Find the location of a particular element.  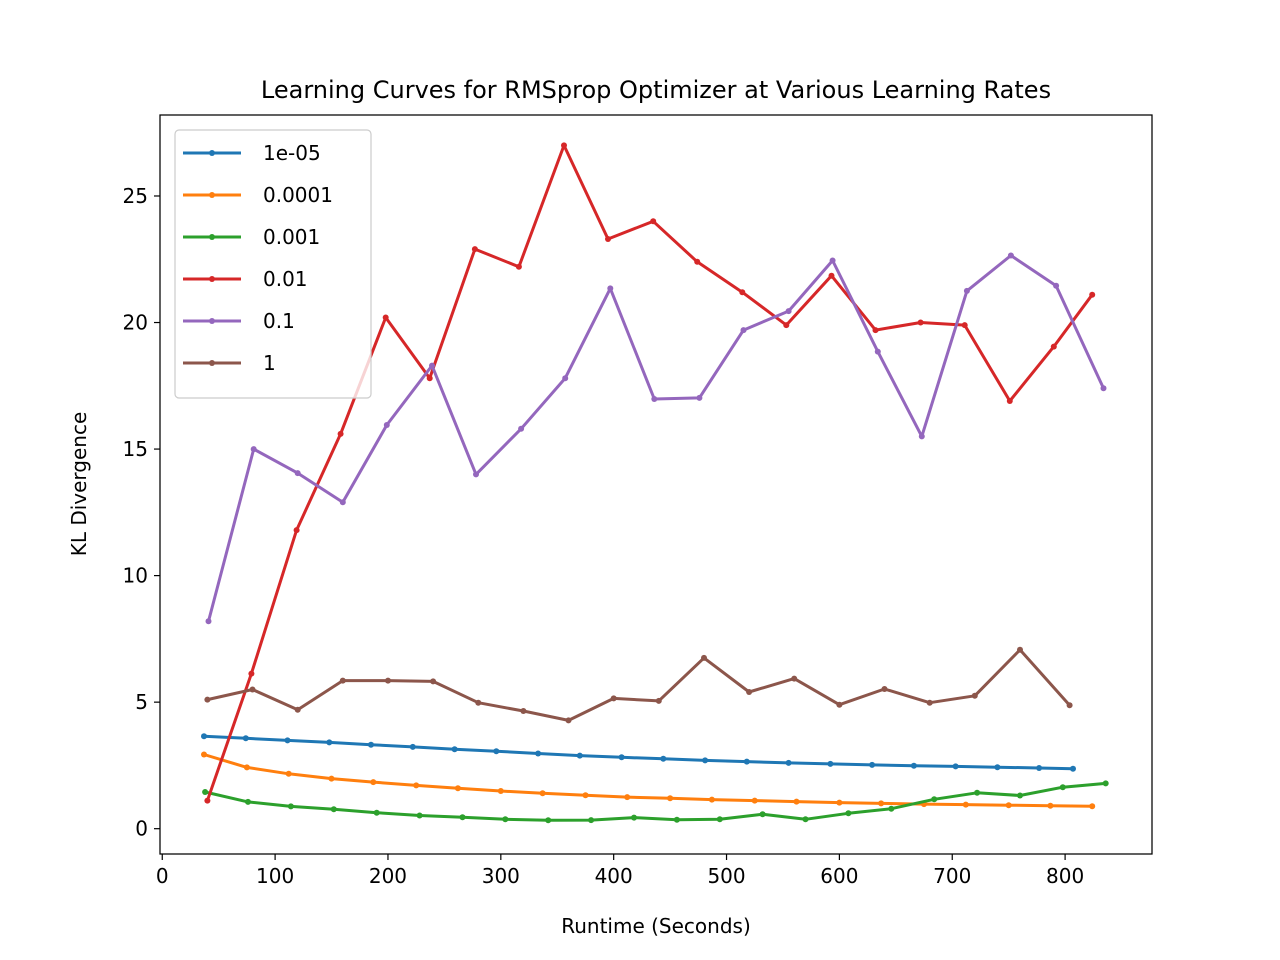

y-axis-title: KL Divergence is located at coordinates (79, 484).